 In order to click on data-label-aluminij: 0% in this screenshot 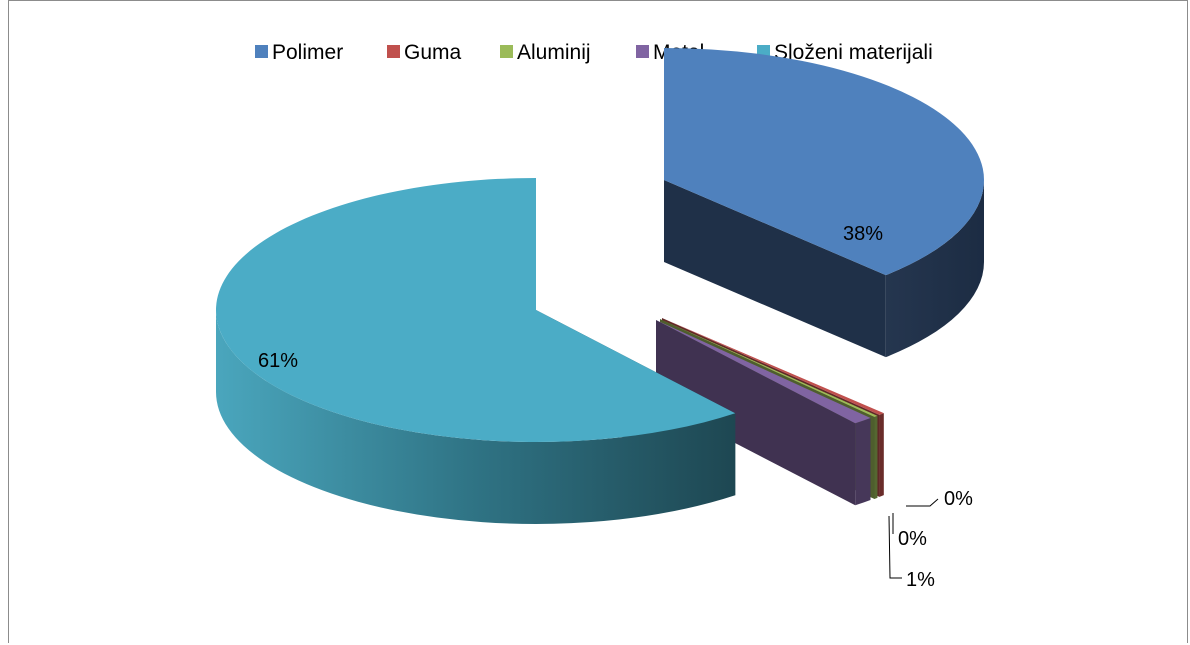, I will do `click(912, 539)`.